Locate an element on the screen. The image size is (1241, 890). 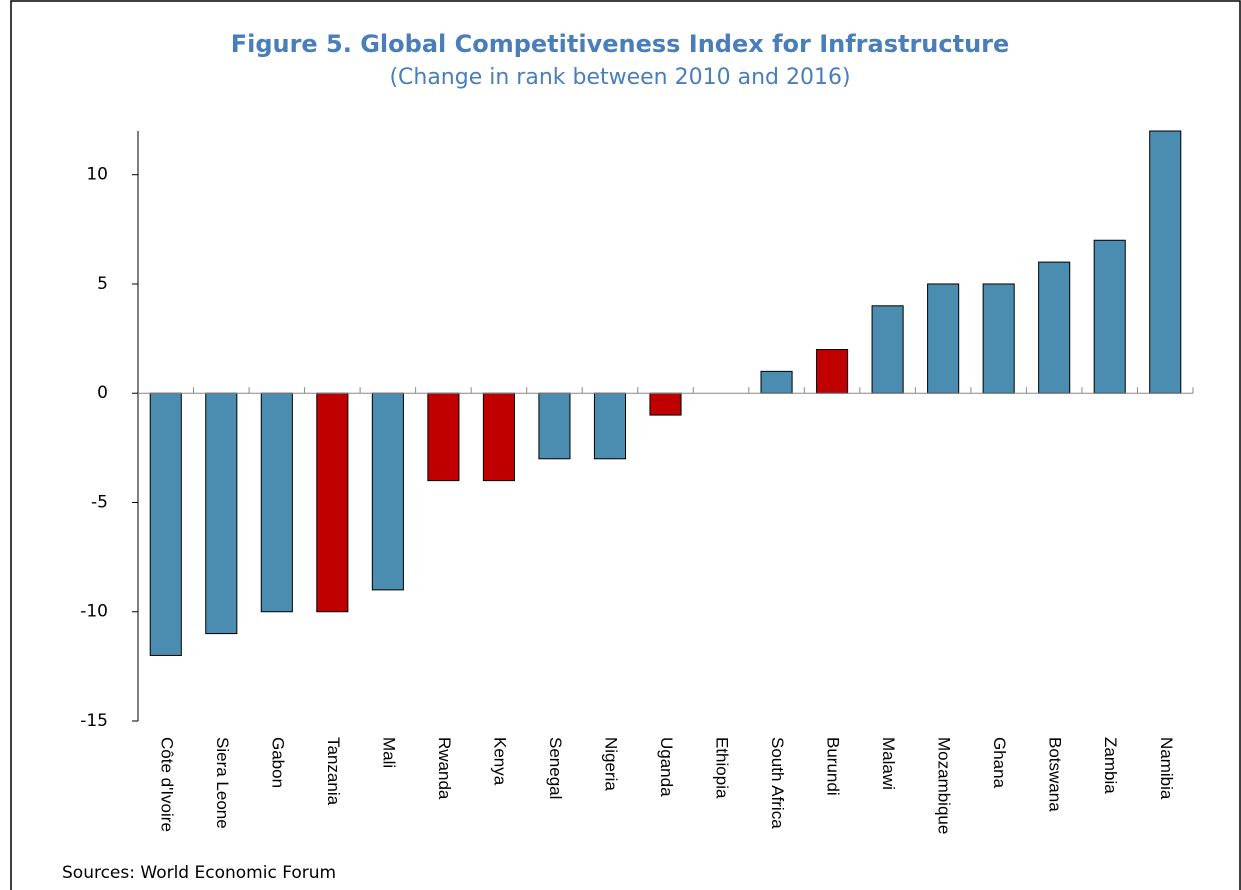
y-tick-label: -10 is located at coordinates (94, 612).